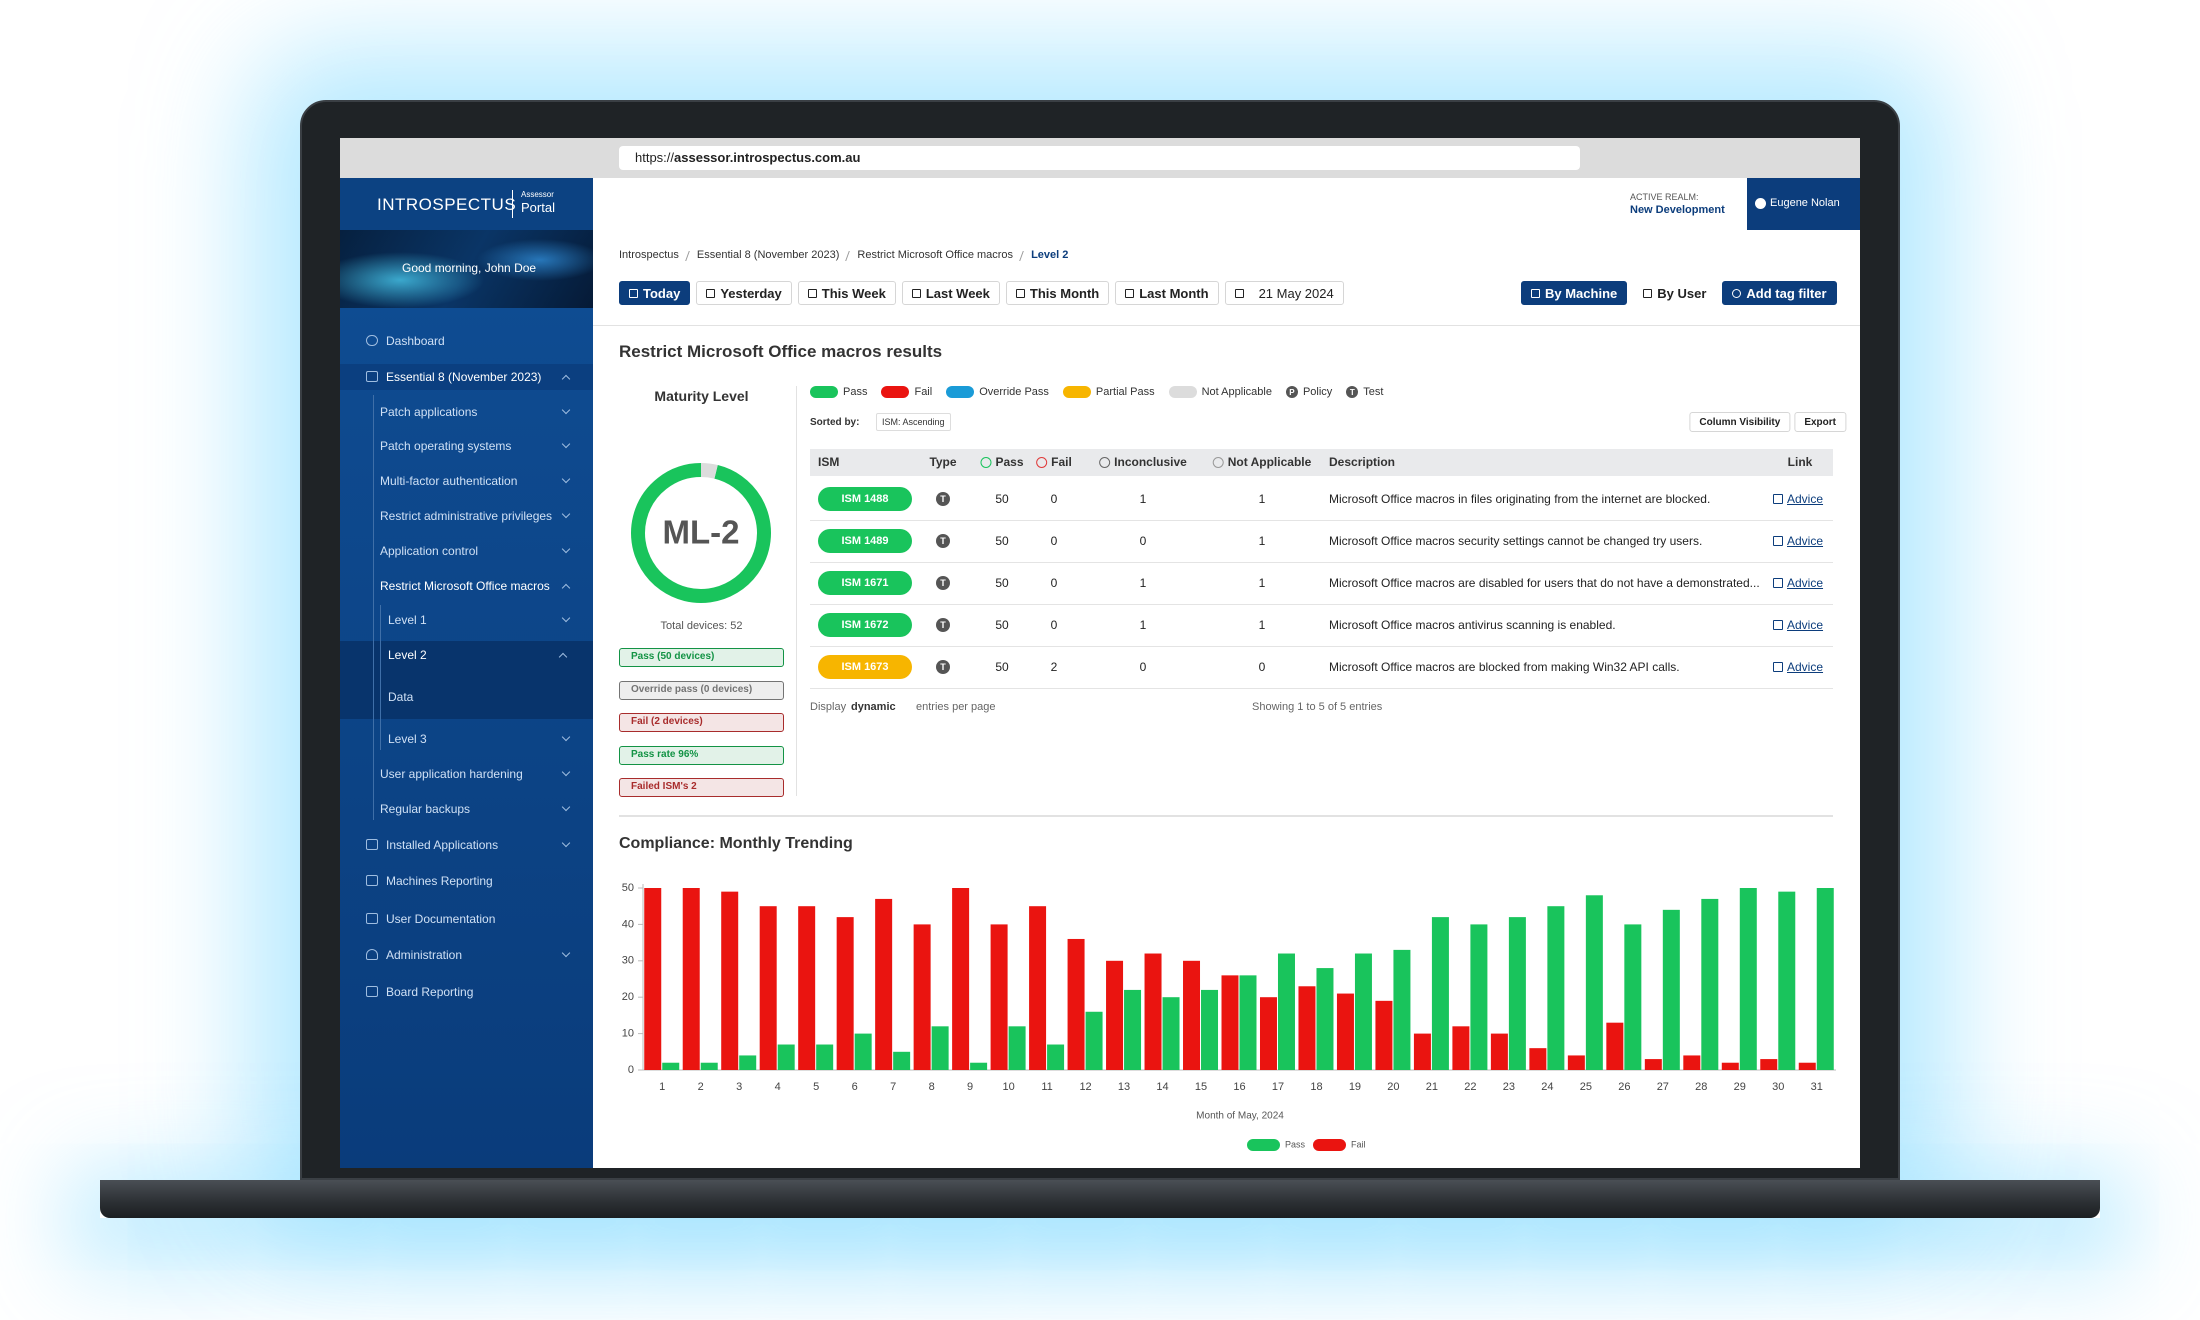  Describe the element at coordinates (768, 255) in the screenshot. I see `breadcrumb: Essential 8 (November 2023)` at that location.